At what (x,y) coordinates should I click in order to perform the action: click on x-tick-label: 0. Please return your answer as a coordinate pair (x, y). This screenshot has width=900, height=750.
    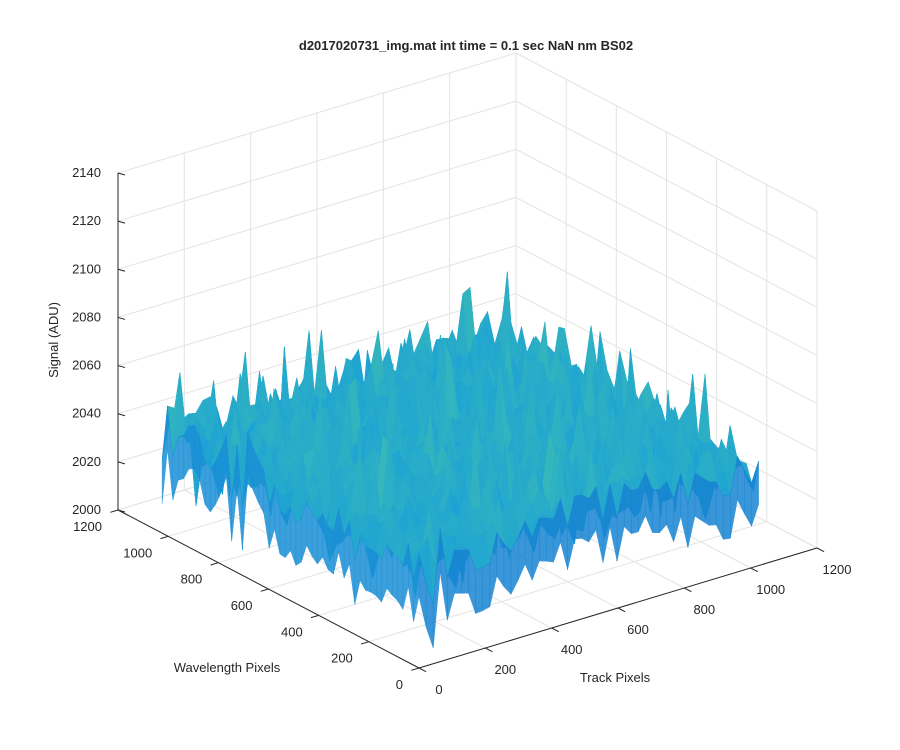
    Looking at the image, I should click on (438, 689).